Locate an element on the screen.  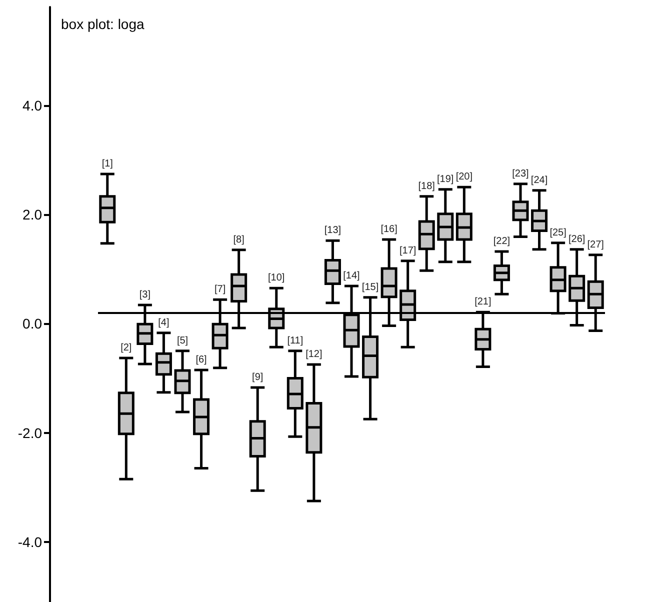
x-tick-label: [20] is located at coordinates (464, 177).